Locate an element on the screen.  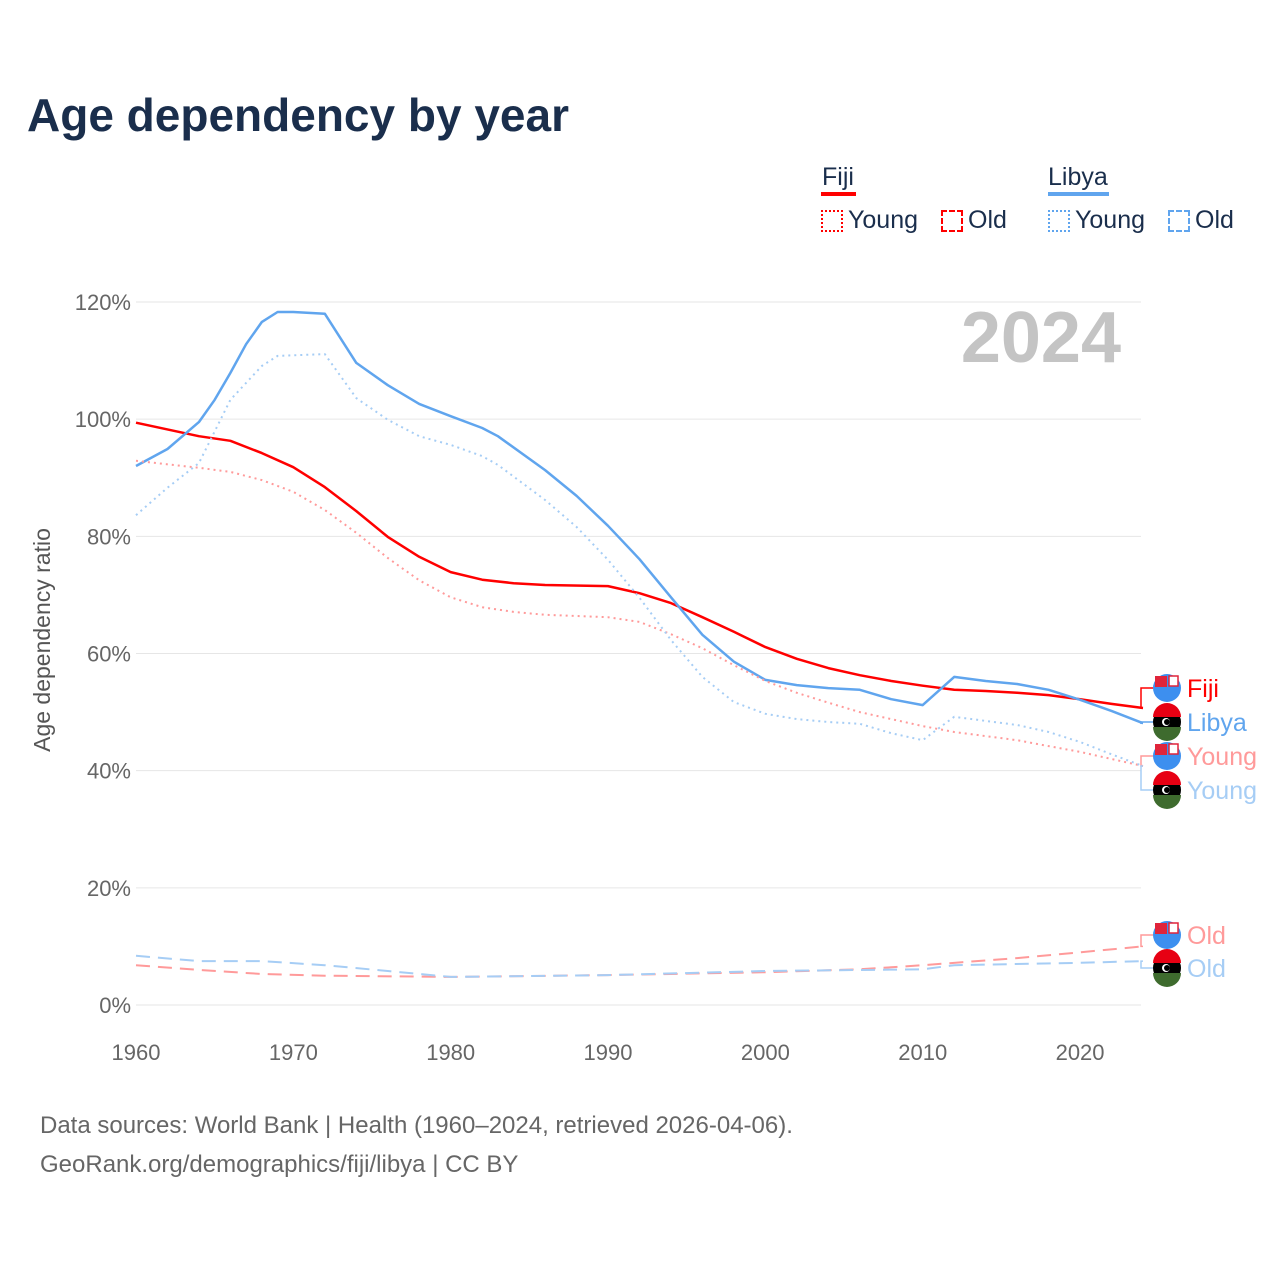
x-tick-label: 1990 is located at coordinates (608, 1052).